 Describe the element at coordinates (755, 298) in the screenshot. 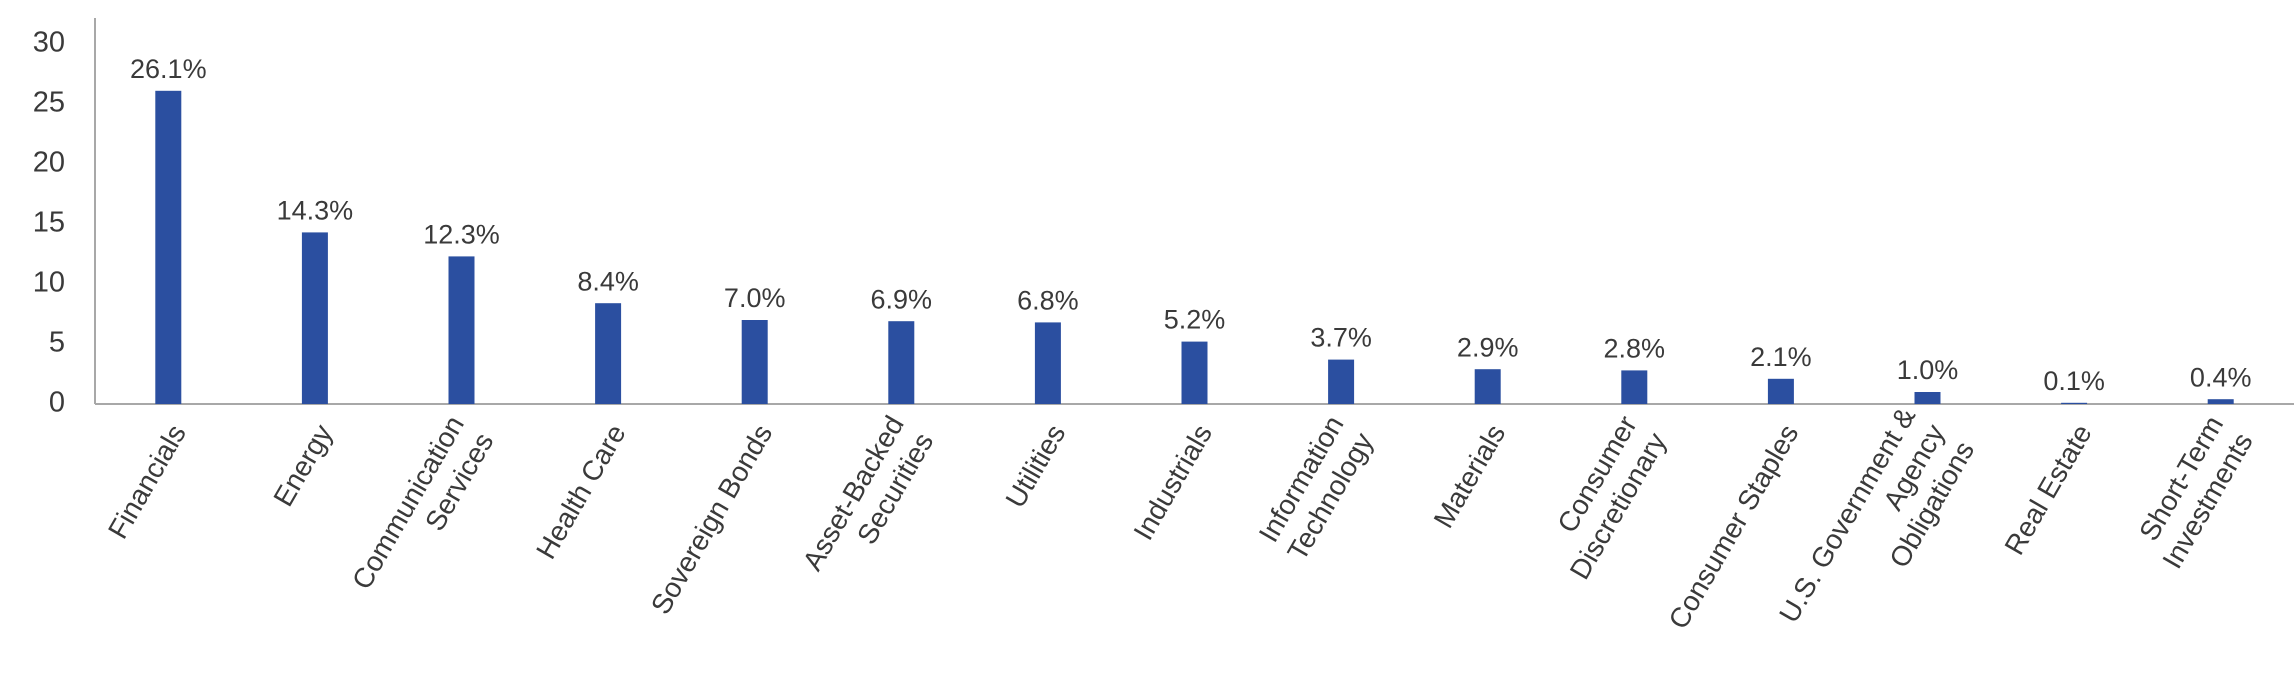

I see `value-label: 7.0%` at that location.